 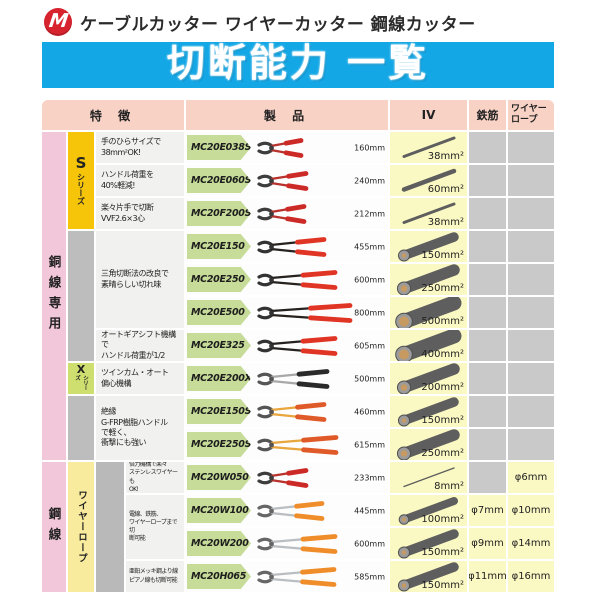 What do you see at coordinates (369, 378) in the screenshot?
I see `product-length: 500mm` at bounding box center [369, 378].